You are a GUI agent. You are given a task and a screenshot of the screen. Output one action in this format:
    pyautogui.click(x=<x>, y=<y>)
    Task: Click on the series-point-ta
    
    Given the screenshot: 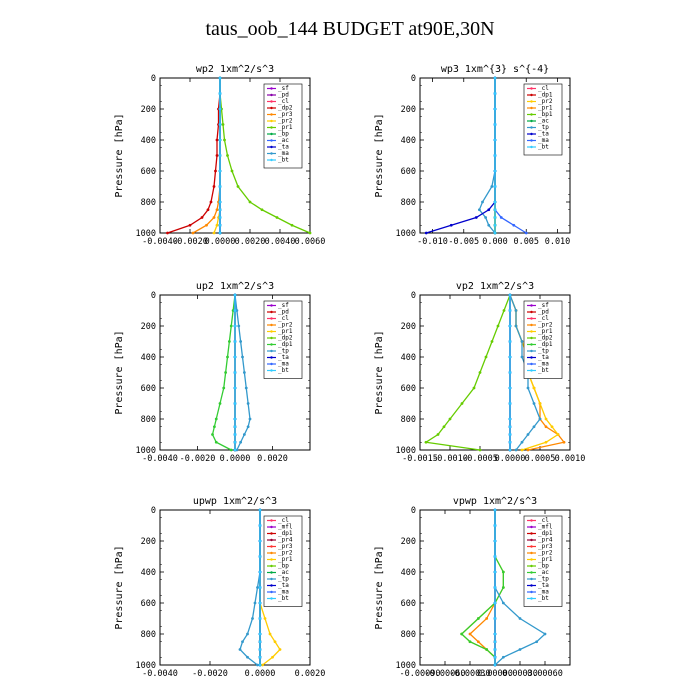 What is the action you would take?
    pyautogui.click(x=476, y=217)
    